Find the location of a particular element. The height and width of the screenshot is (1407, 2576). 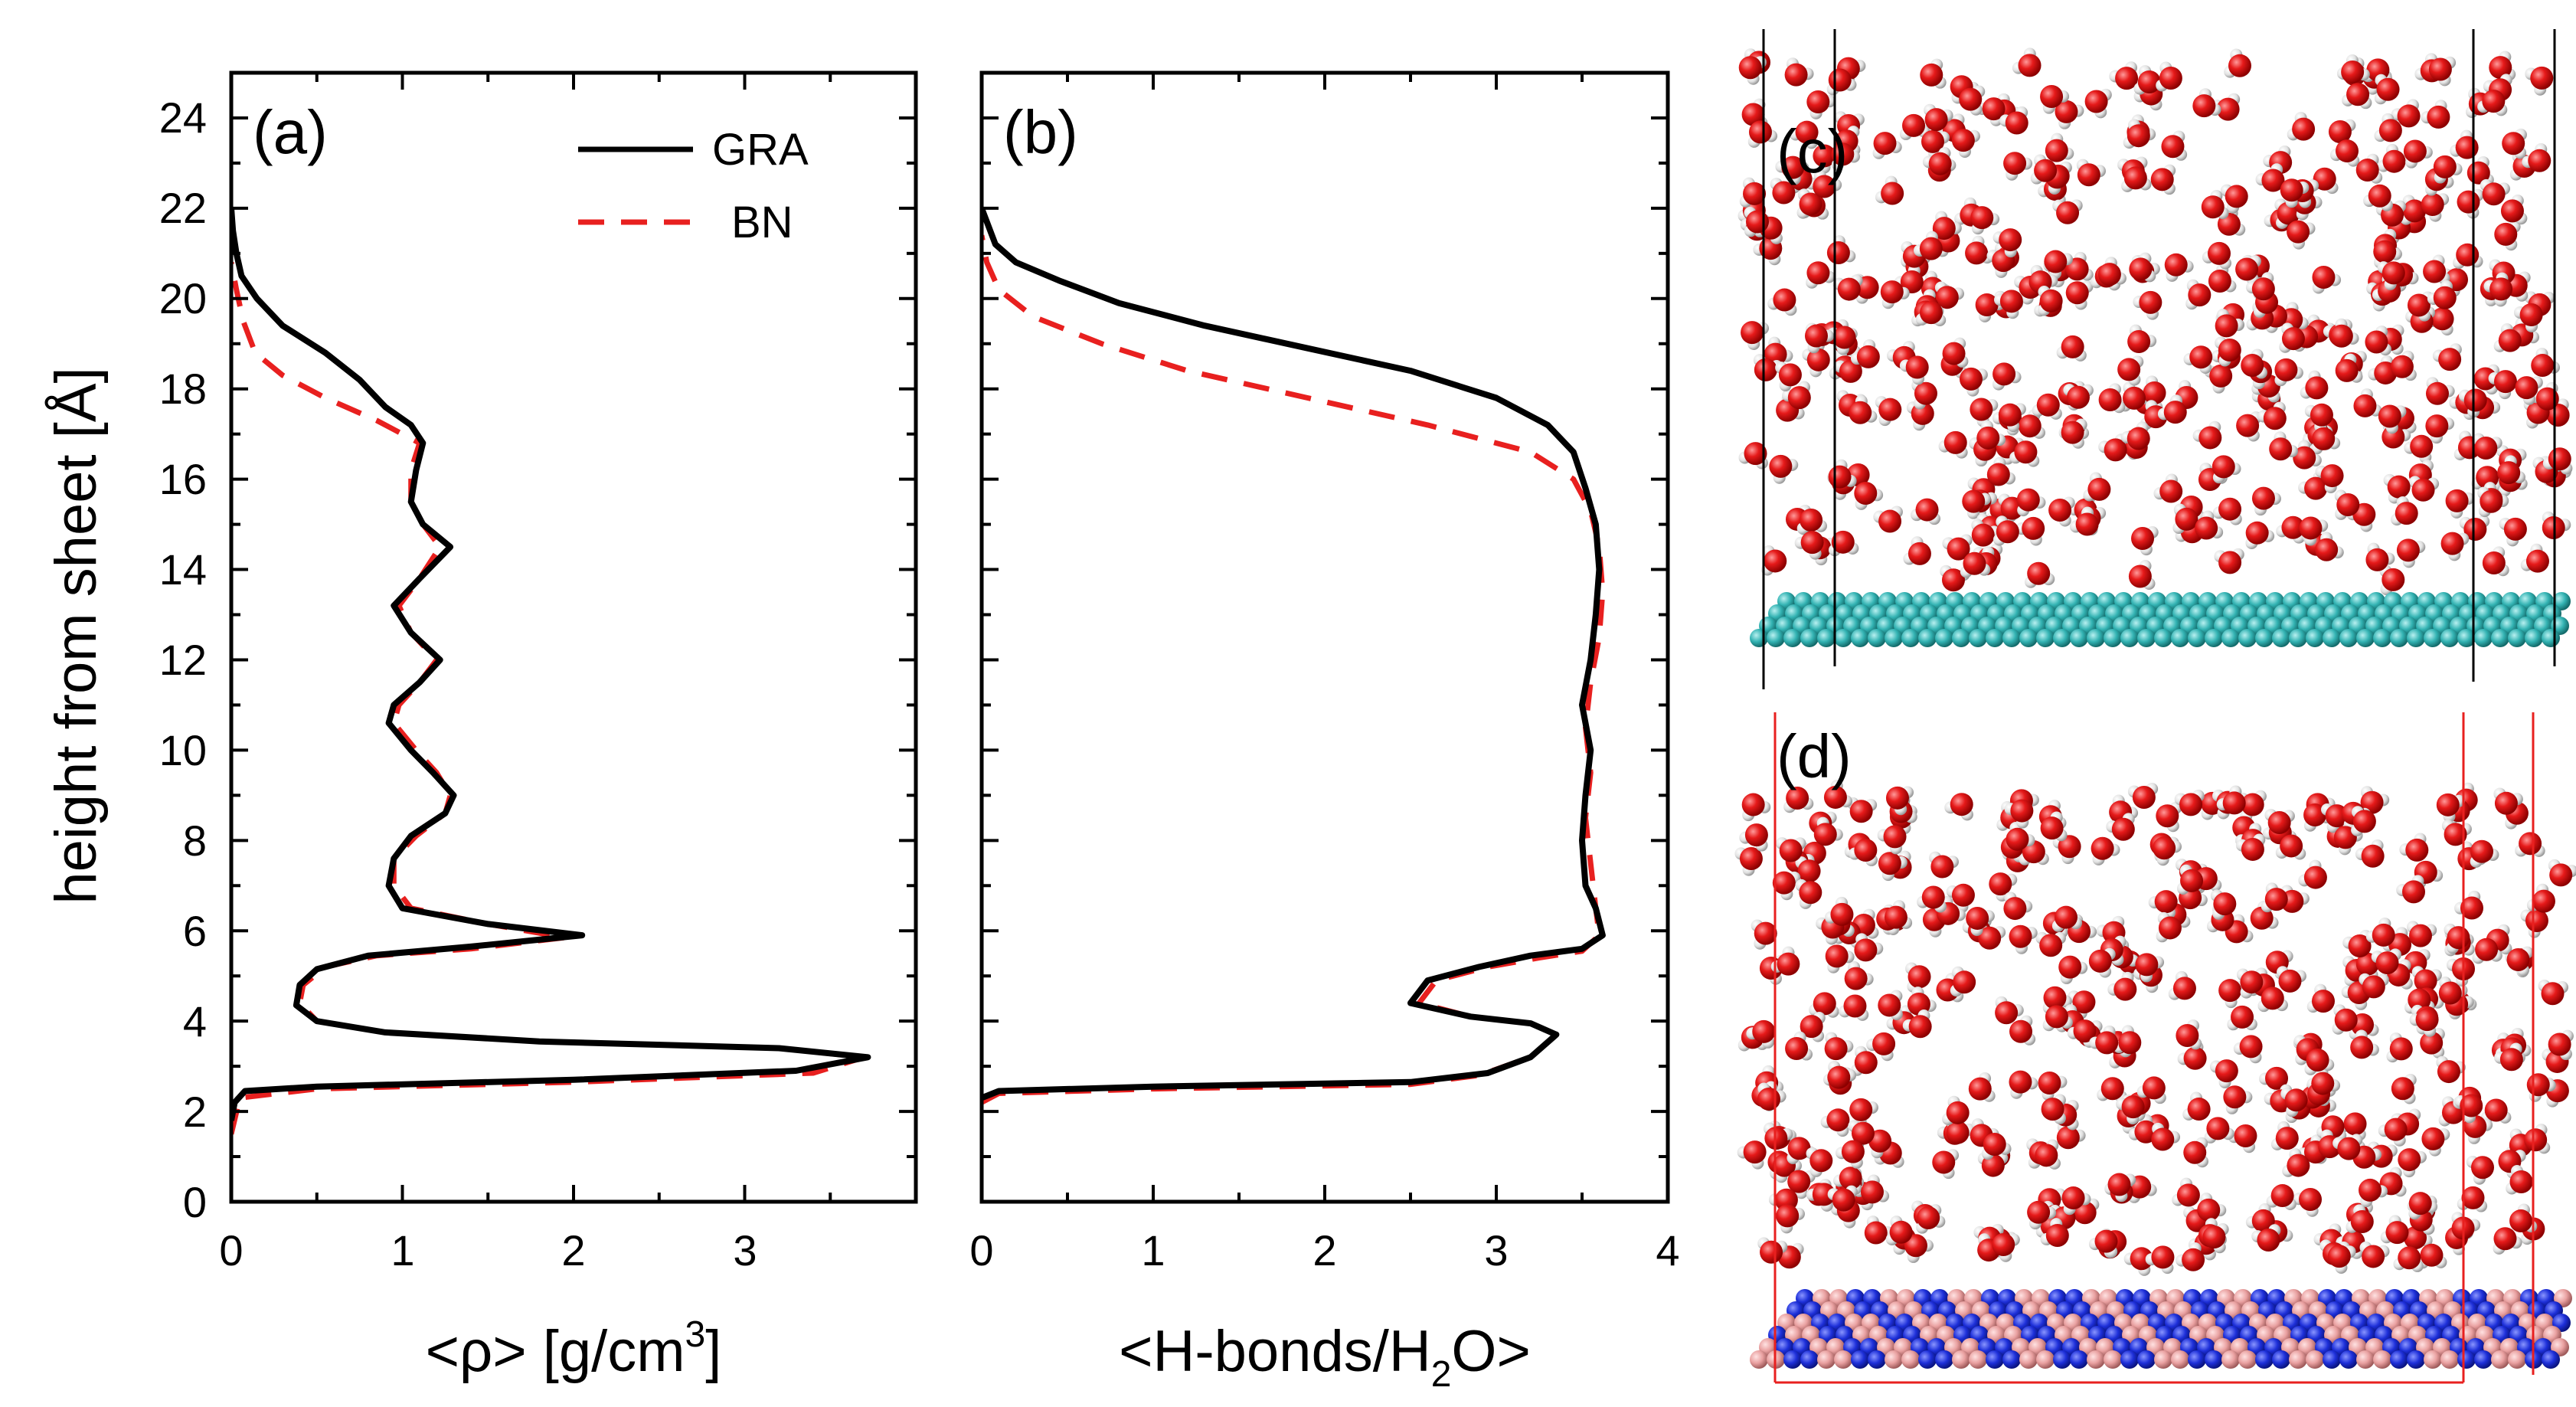

x-axis-title: <ρ> [g/cm3] is located at coordinates (574, 1349).